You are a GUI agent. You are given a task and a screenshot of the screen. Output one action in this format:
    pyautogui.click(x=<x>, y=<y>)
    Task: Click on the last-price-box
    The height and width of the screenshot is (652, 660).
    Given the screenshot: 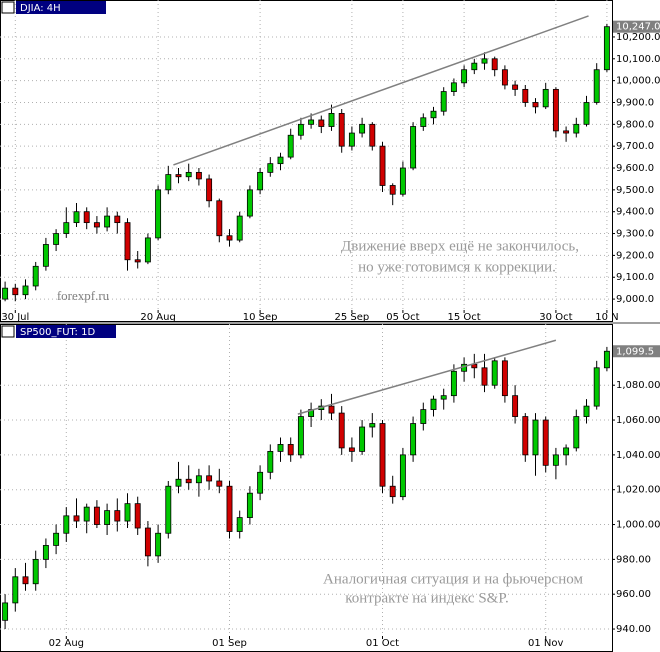 What is the action you would take?
    pyautogui.click(x=636, y=351)
    